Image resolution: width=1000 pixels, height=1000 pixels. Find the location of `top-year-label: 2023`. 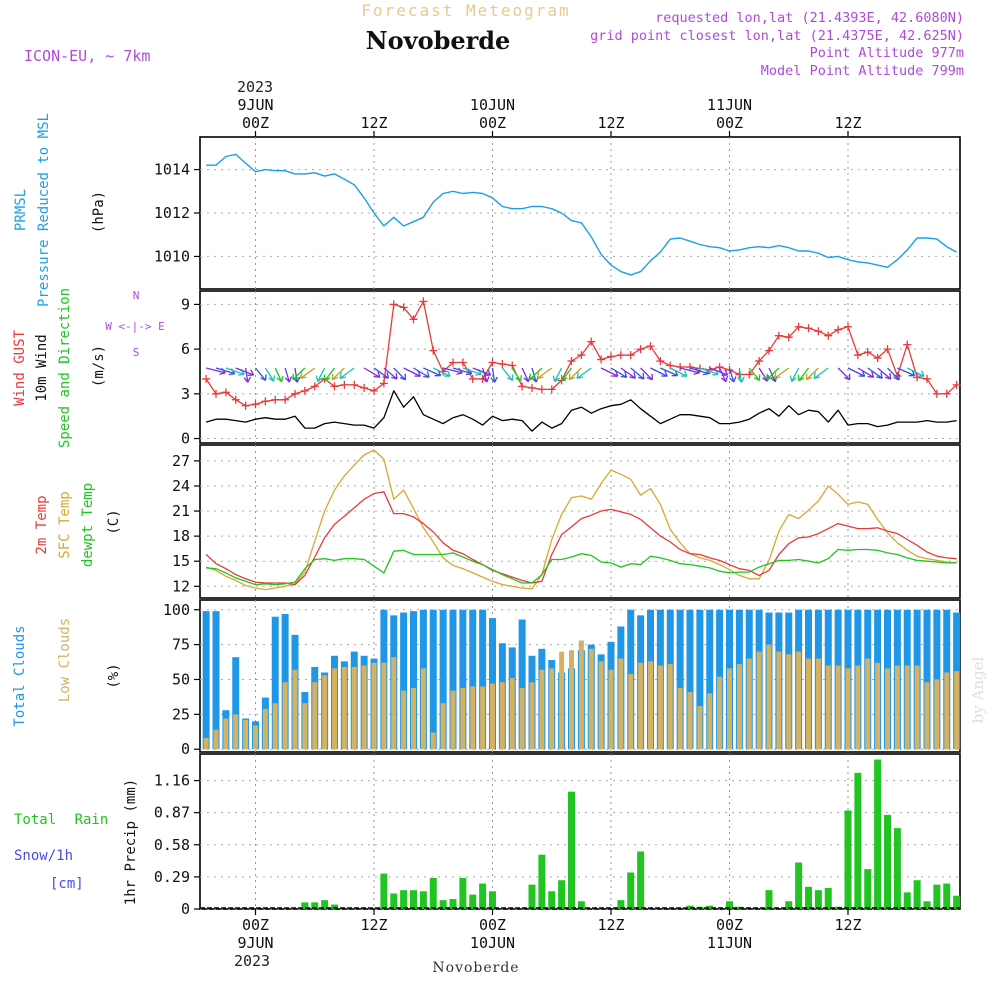

top-year-label: 2023 is located at coordinates (255, 87).